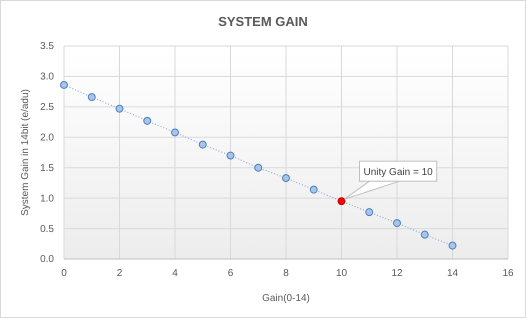  What do you see at coordinates (47, 138) in the screenshot?
I see `y-tick-label: 2.0` at bounding box center [47, 138].